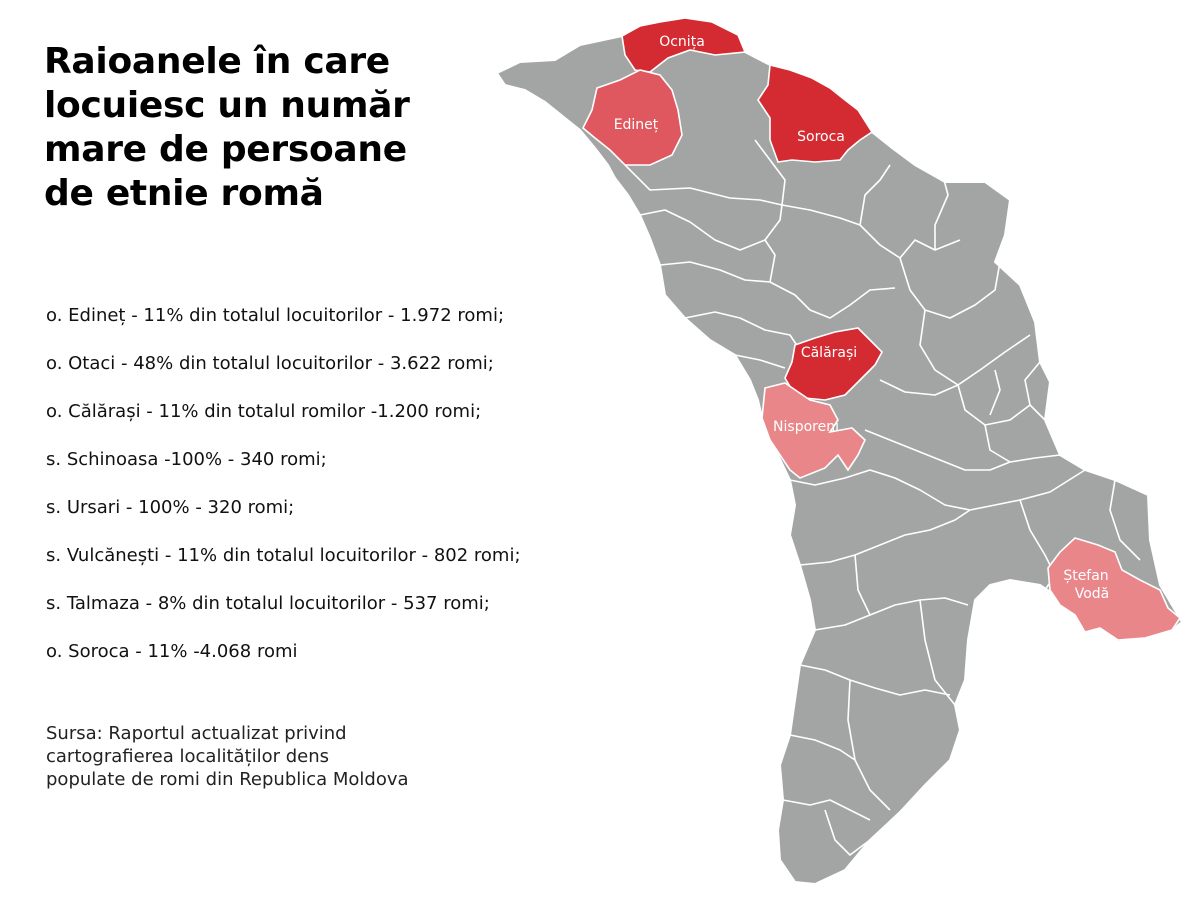 The image size is (1200, 900). What do you see at coordinates (170, 507) in the screenshot?
I see `fact-item-ursari: s. Ursari - 100% - 320 romi;` at bounding box center [170, 507].